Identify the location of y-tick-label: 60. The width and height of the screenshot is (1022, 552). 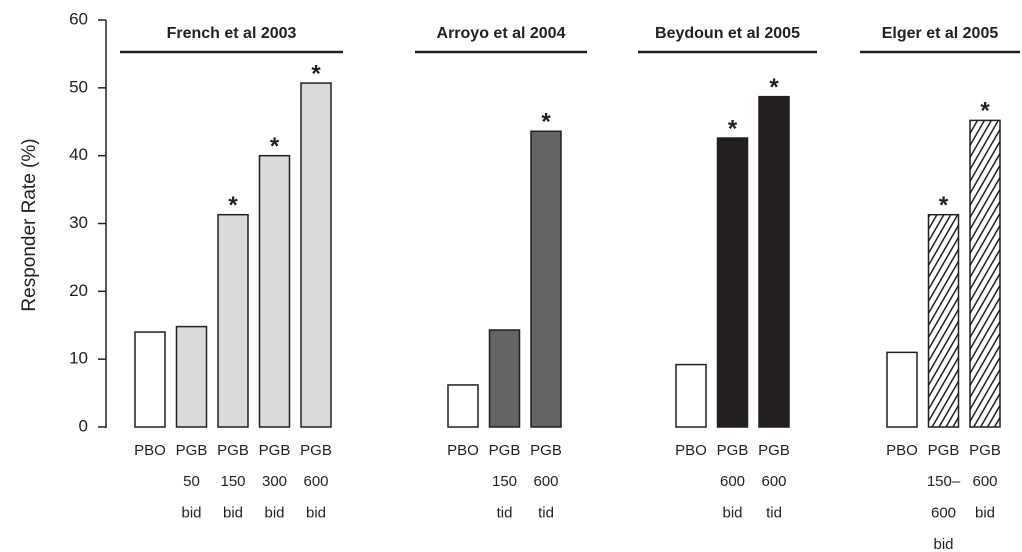
(78, 18).